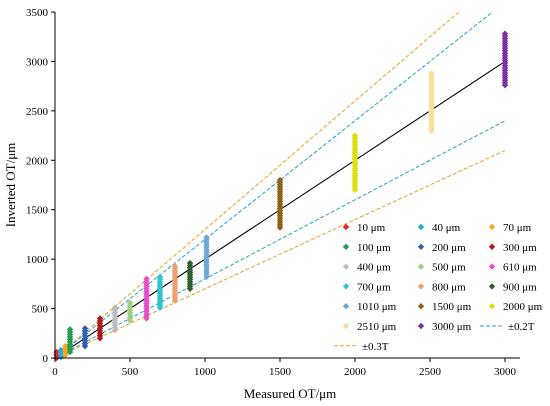 This screenshot has width=550, height=406. Describe the element at coordinates (375, 347) in the screenshot. I see `legend-label: ±0.3T` at that location.